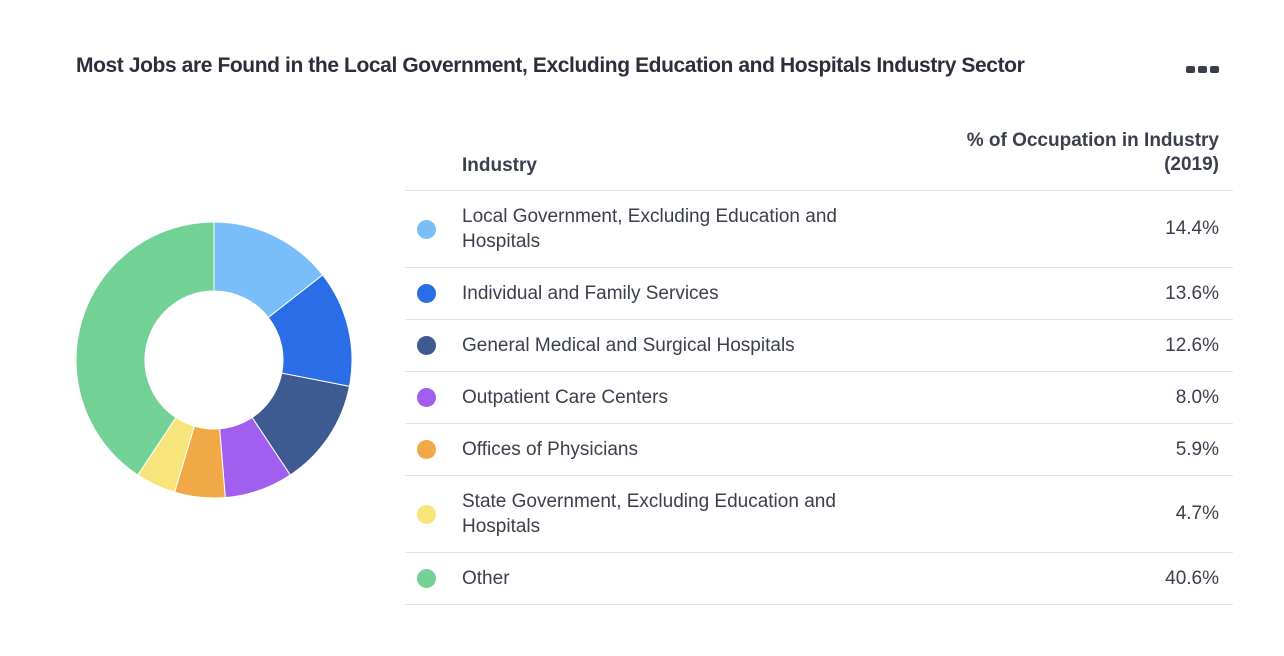 The height and width of the screenshot is (656, 1284). What do you see at coordinates (819, 294) in the screenshot?
I see `table-row: Individual and Family Services 13.6%` at bounding box center [819, 294].